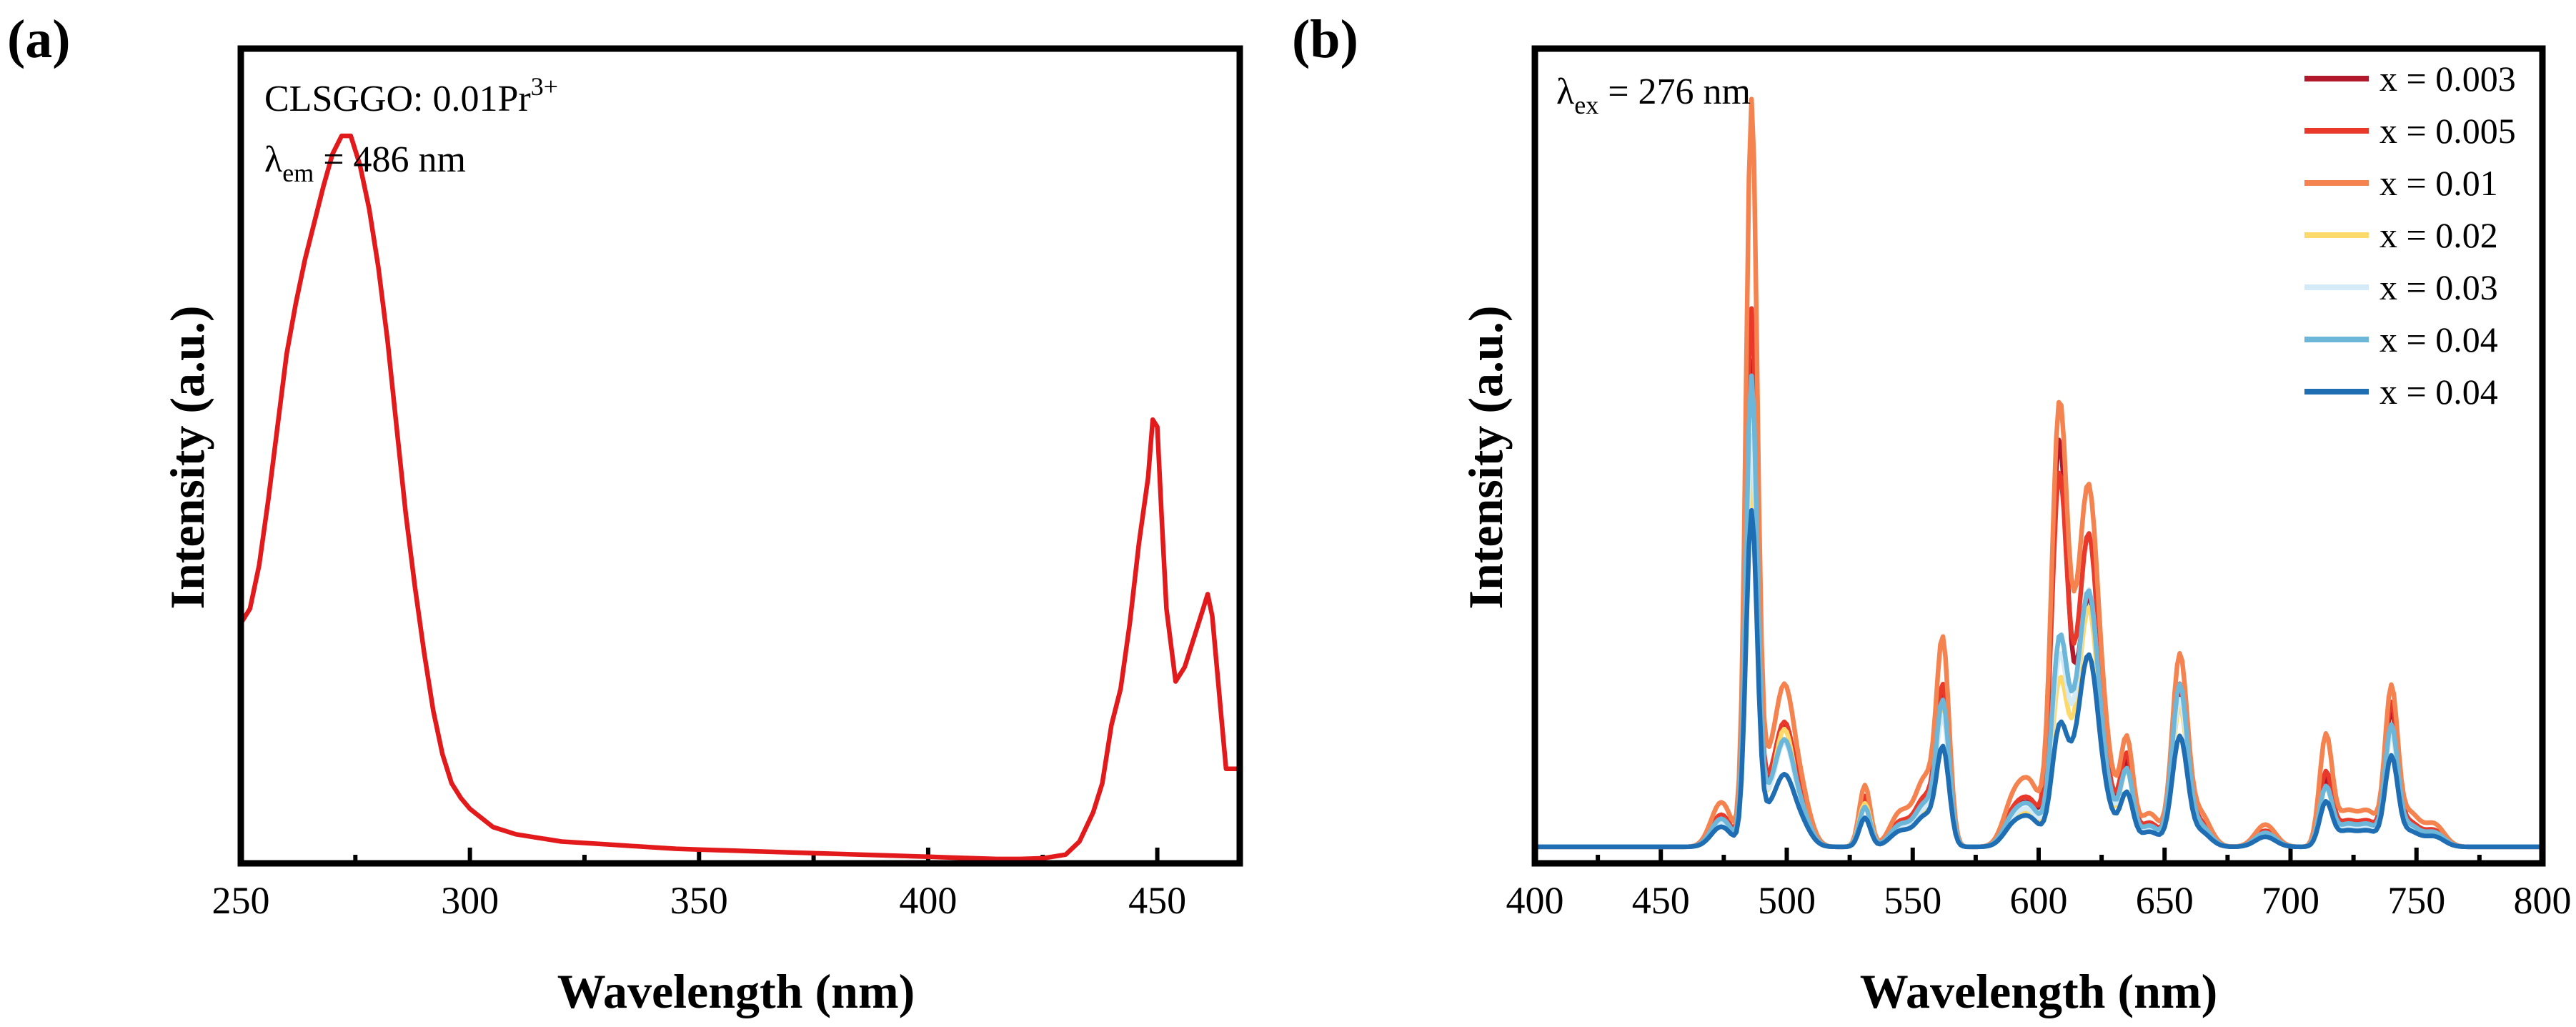 The width and height of the screenshot is (2576, 1027). Describe the element at coordinates (365, 163) in the screenshot. I see `panel-a-lambda-annotation: λem = 486 nm` at that location.